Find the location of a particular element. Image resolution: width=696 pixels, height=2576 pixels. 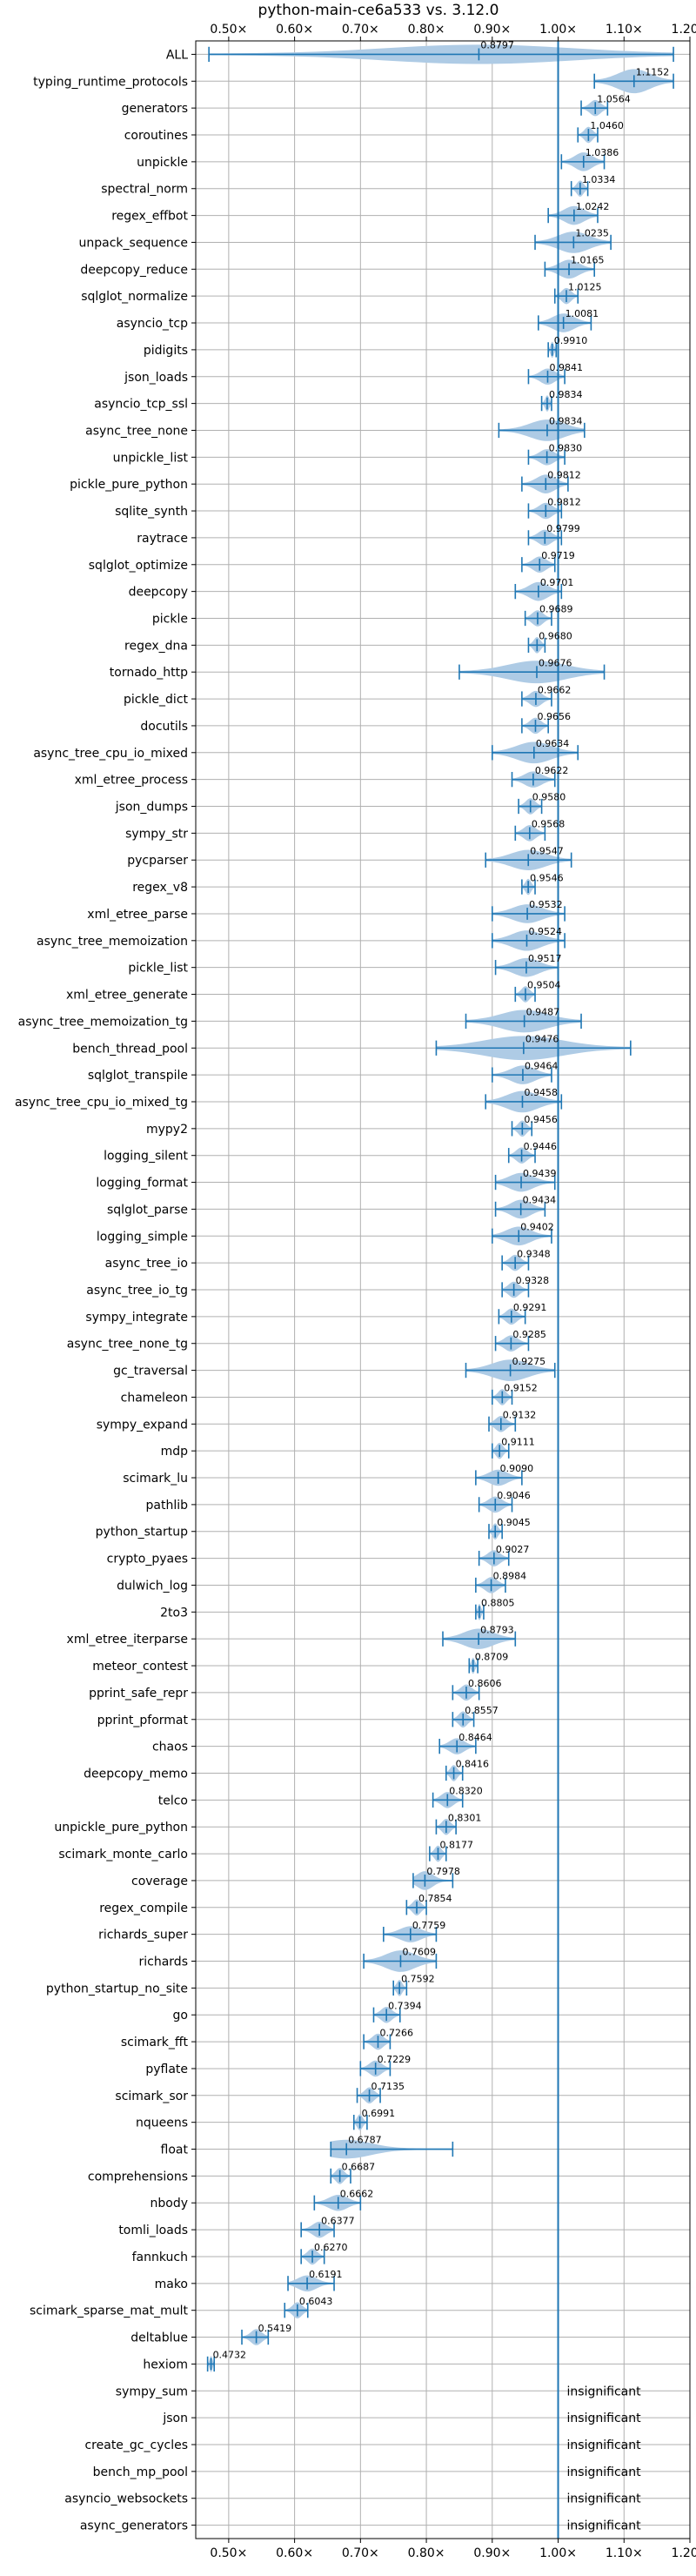

benchmark-label: mdp is located at coordinates (175, 1452).